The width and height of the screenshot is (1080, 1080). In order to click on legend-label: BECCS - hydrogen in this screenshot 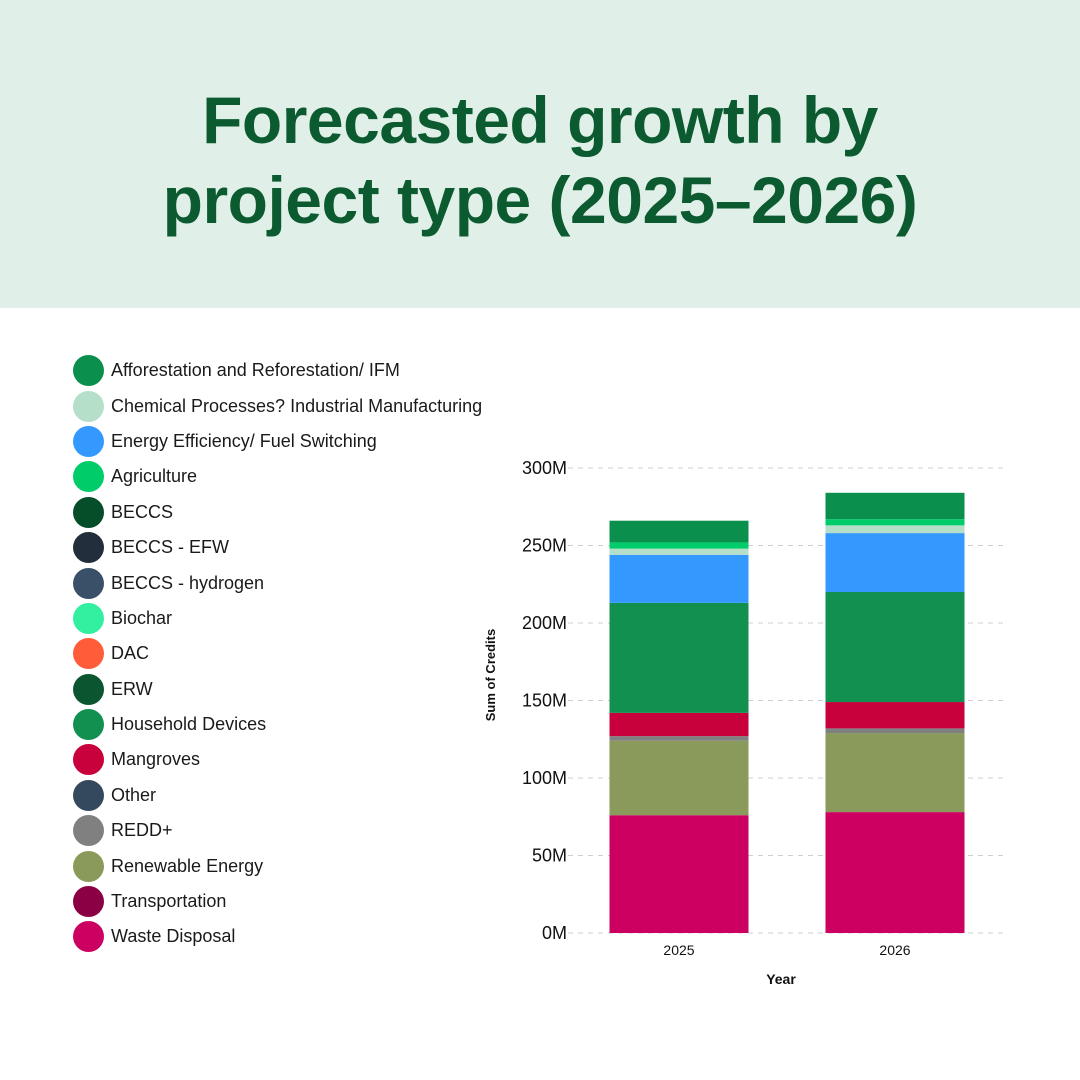, I will do `click(188, 582)`.